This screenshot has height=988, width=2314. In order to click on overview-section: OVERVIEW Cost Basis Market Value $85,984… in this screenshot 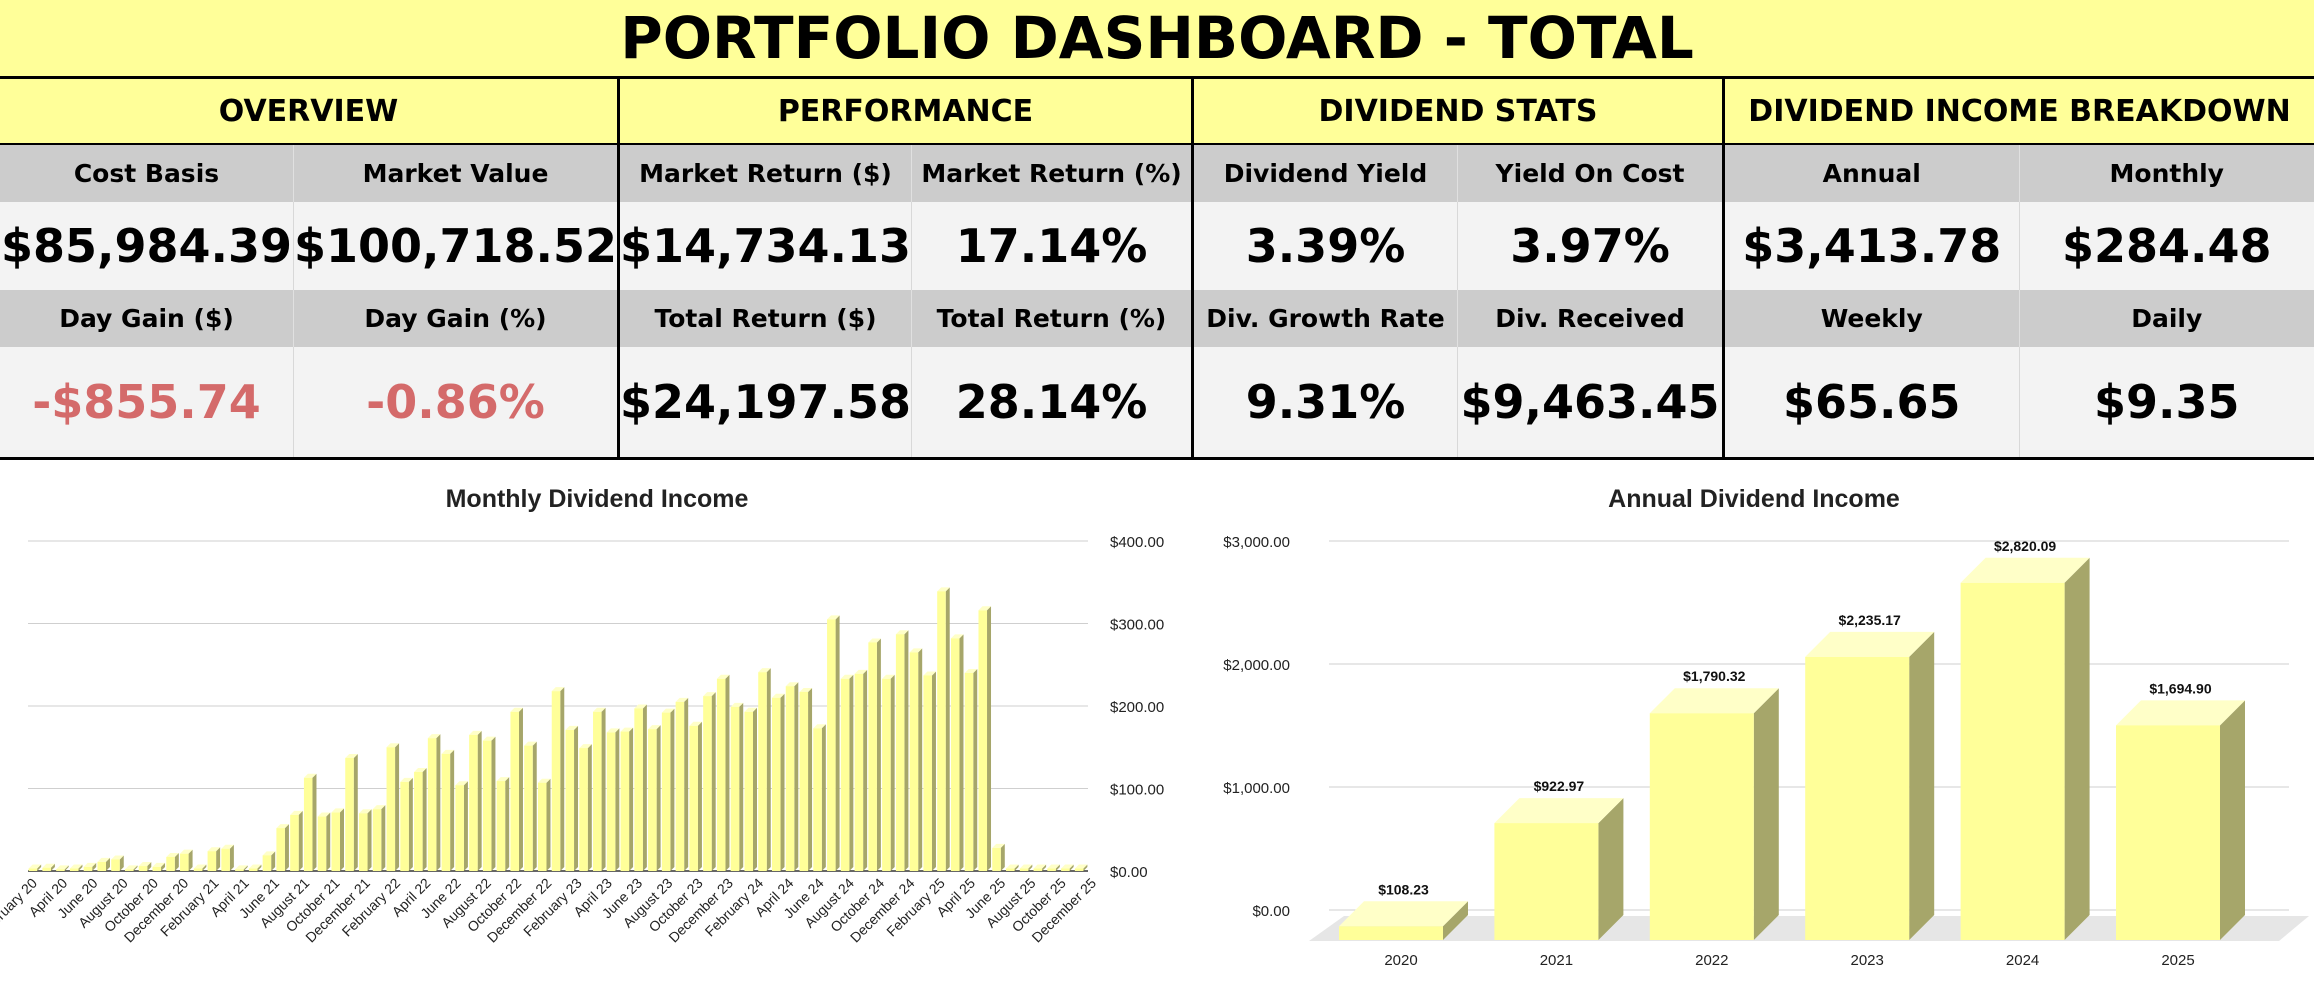, I will do `click(310, 268)`.